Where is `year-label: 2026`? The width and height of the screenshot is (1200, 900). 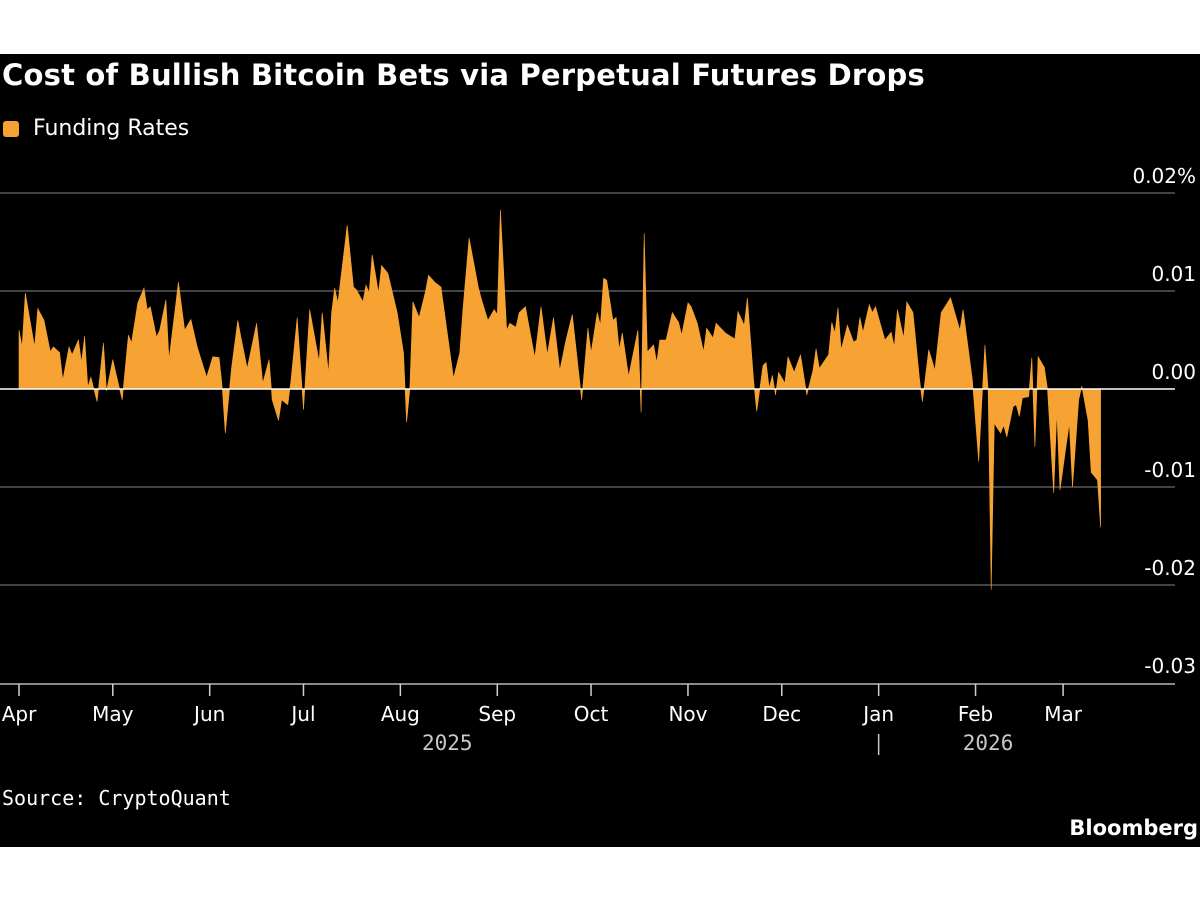
year-label: 2026 is located at coordinates (988, 743).